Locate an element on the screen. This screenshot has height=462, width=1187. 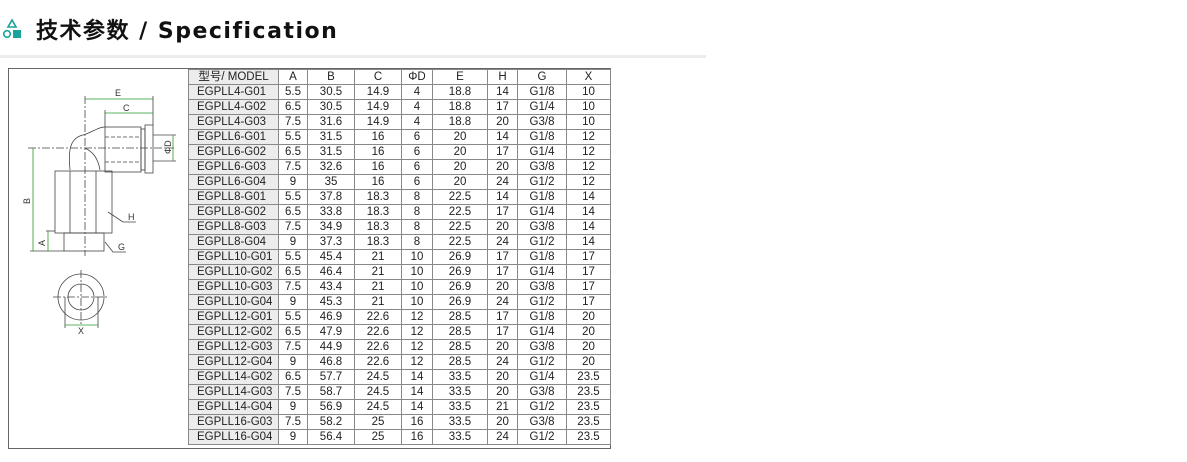
shapes-icon is located at coordinates (11, 28).